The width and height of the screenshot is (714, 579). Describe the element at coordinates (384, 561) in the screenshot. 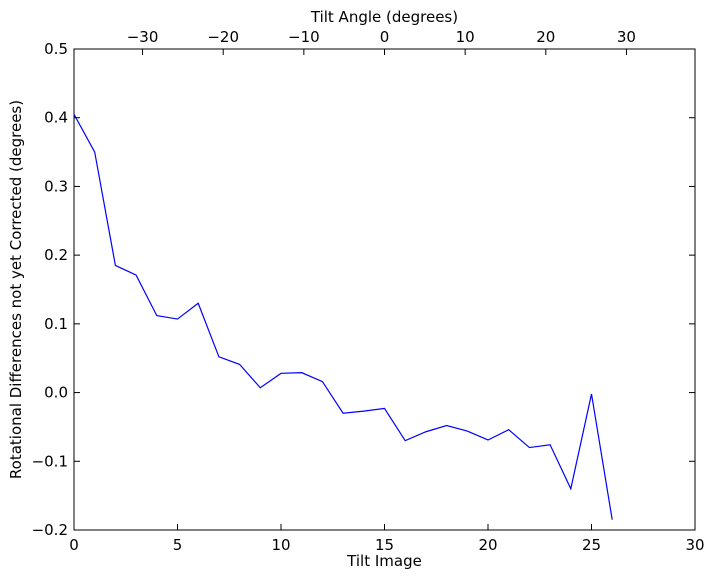

I see `x-axis-title: Tilt Image` at that location.